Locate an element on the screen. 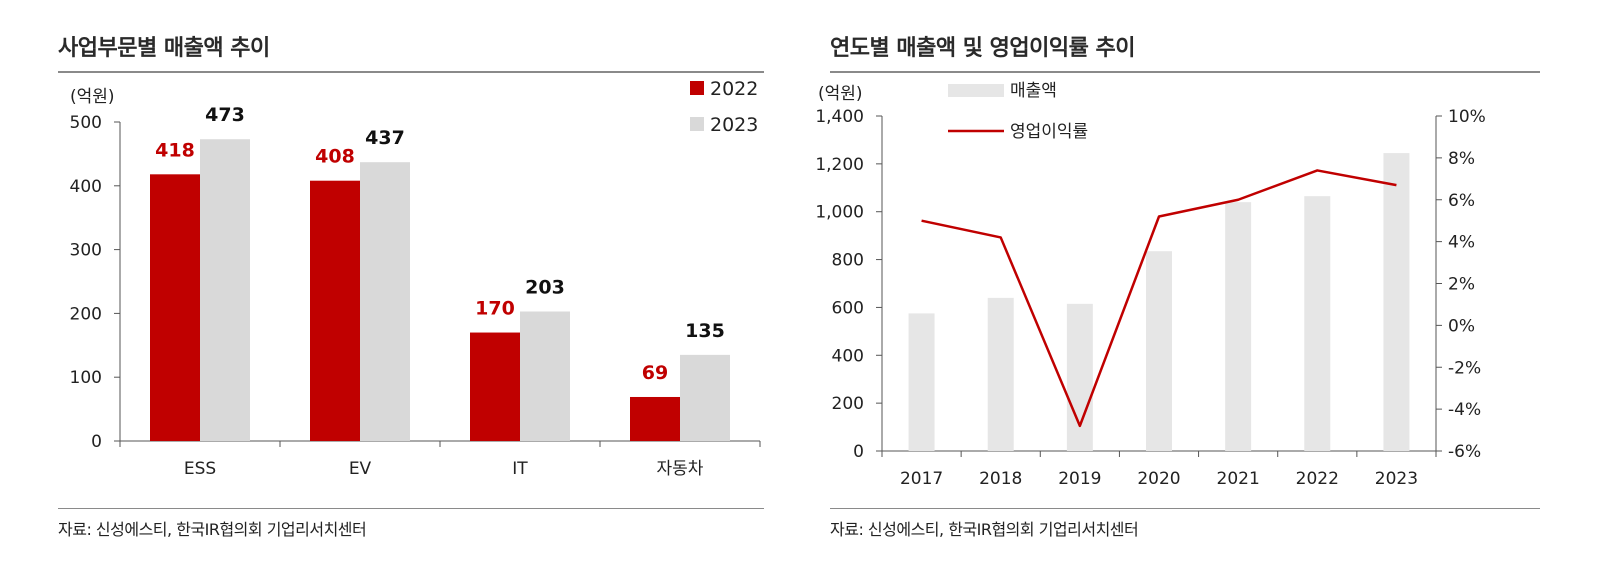 This screenshot has height=578, width=1618. right-unit-label: (억원) is located at coordinates (840, 94).